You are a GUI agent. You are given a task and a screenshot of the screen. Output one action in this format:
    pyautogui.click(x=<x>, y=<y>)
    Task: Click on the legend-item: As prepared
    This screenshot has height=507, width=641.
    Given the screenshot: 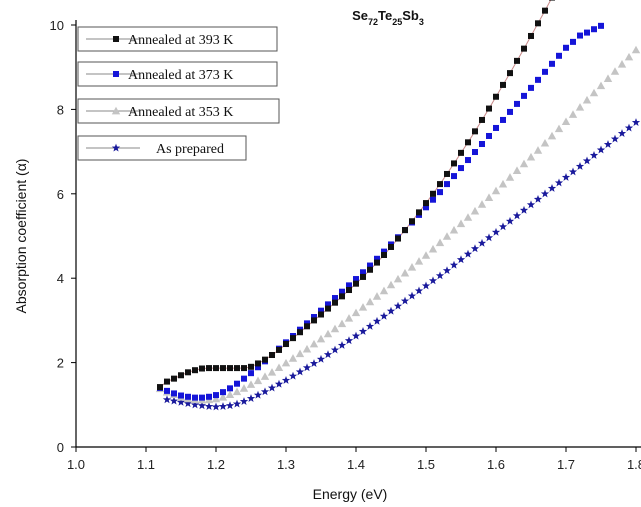 What is the action you would take?
    pyautogui.click(x=162, y=148)
    